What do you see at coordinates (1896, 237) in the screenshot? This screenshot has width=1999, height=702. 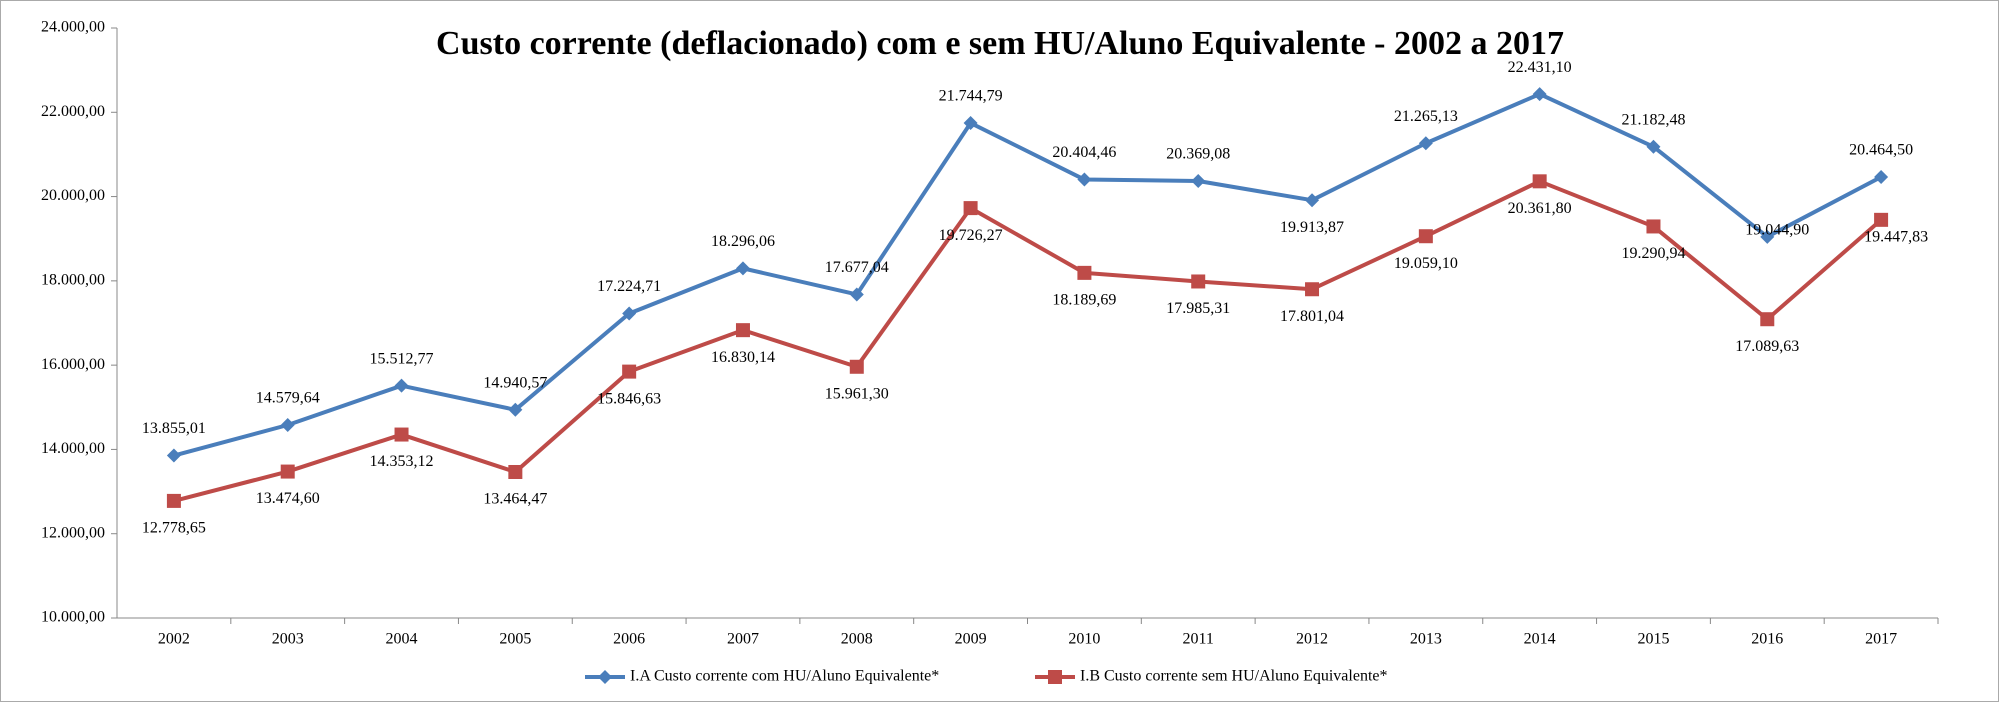 I see `data-label: 19.447,83` at bounding box center [1896, 237].